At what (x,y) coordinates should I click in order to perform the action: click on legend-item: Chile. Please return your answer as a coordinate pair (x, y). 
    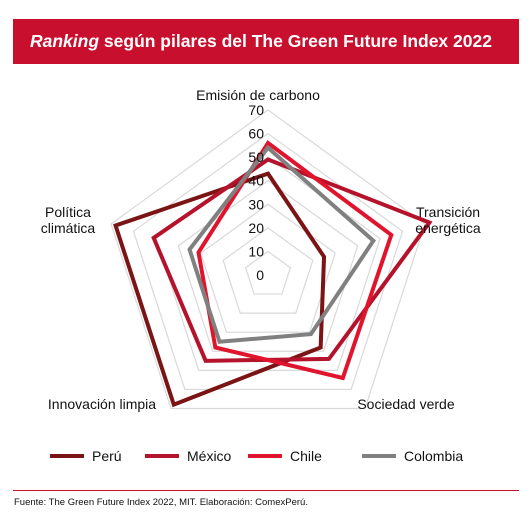
    Looking at the image, I should click on (285, 456).